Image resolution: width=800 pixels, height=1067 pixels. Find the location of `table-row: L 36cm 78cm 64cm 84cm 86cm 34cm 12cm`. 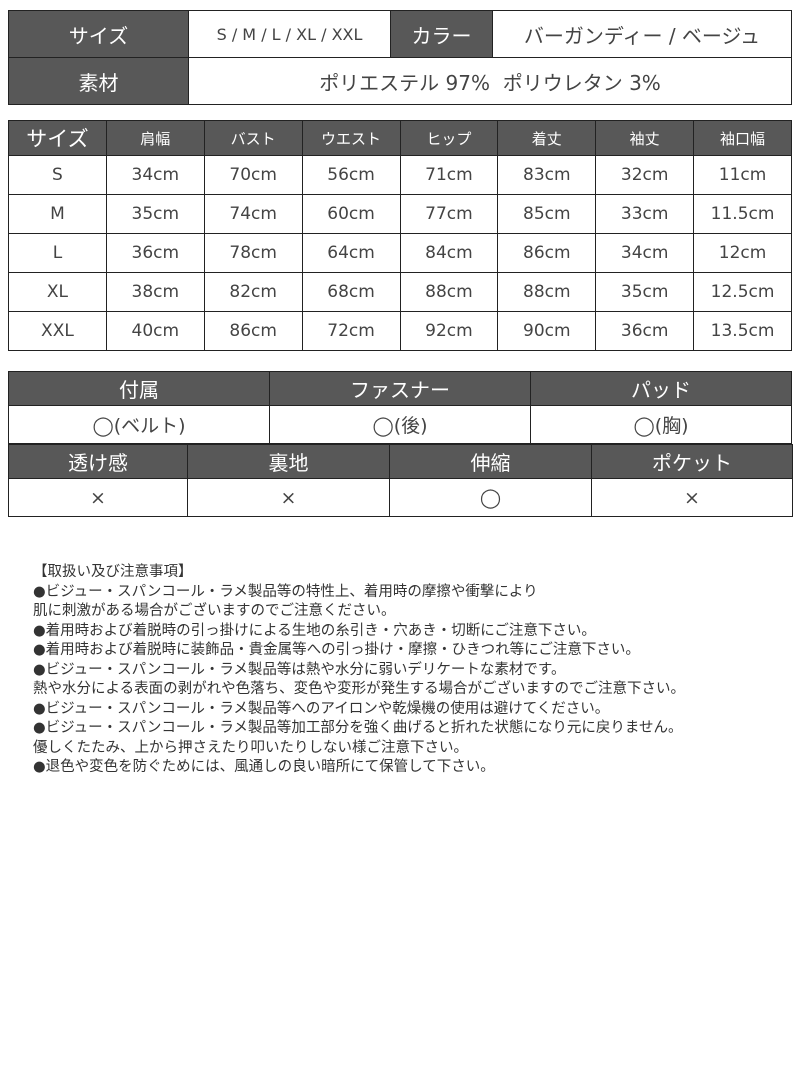

table-row: L 36cm 78cm 64cm 84cm 86cm 34cm 12cm is located at coordinates (400, 253).